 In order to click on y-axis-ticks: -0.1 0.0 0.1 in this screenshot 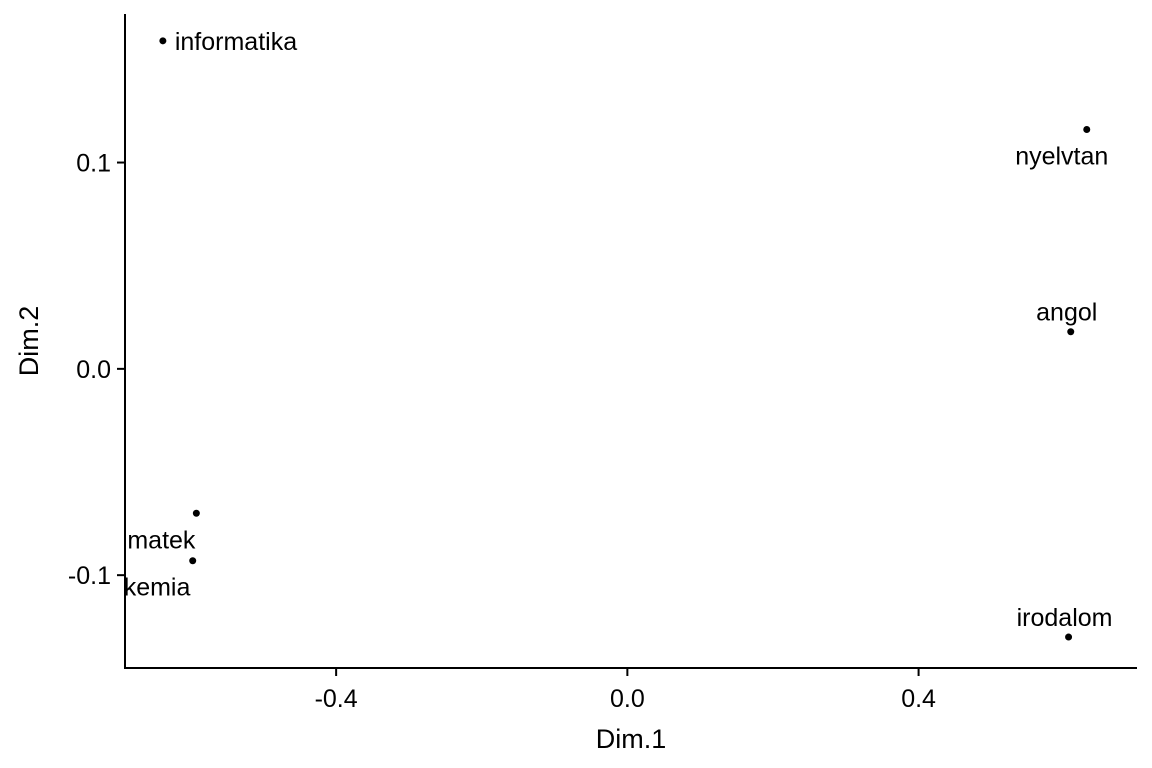, I will do `click(96, 370)`.